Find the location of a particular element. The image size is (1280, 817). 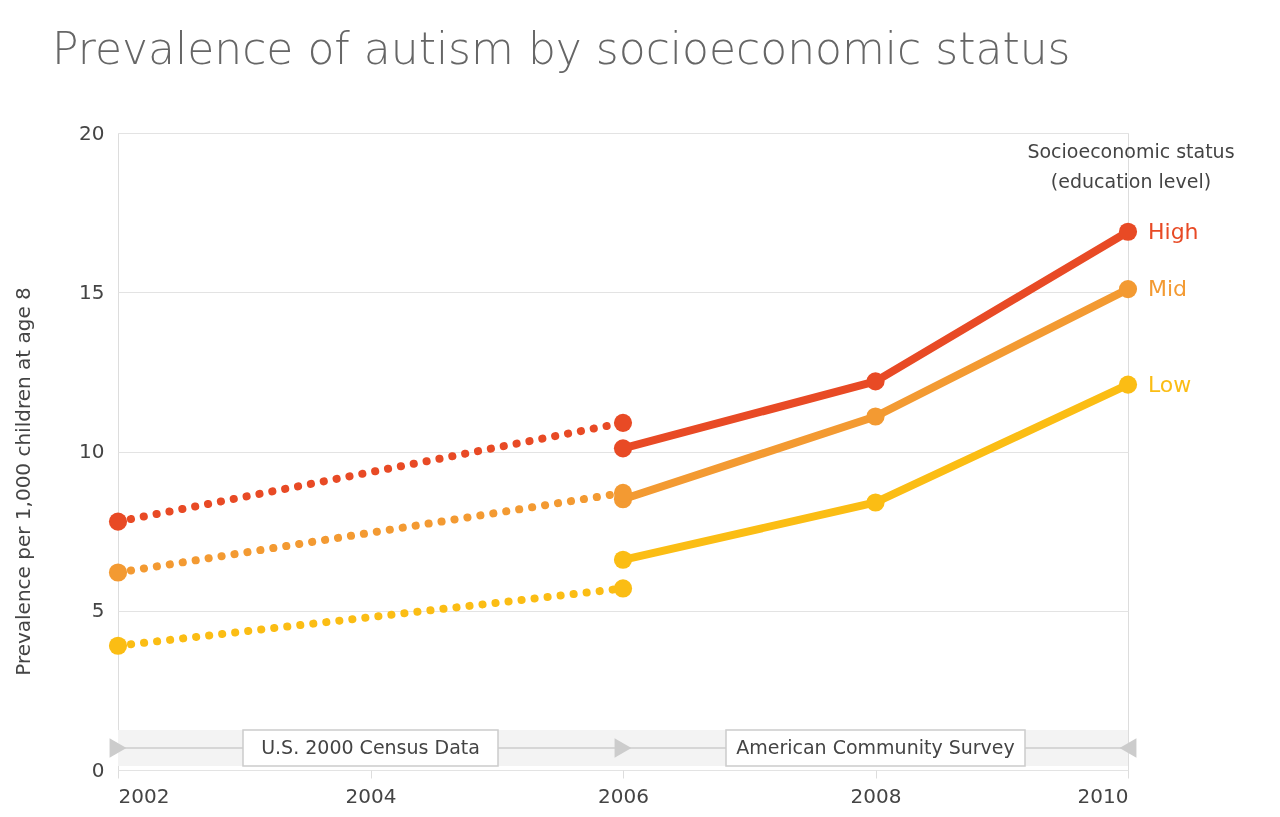

y-axis-title: Prevalence per 1,000 children at age 8 is located at coordinates (23, 481).